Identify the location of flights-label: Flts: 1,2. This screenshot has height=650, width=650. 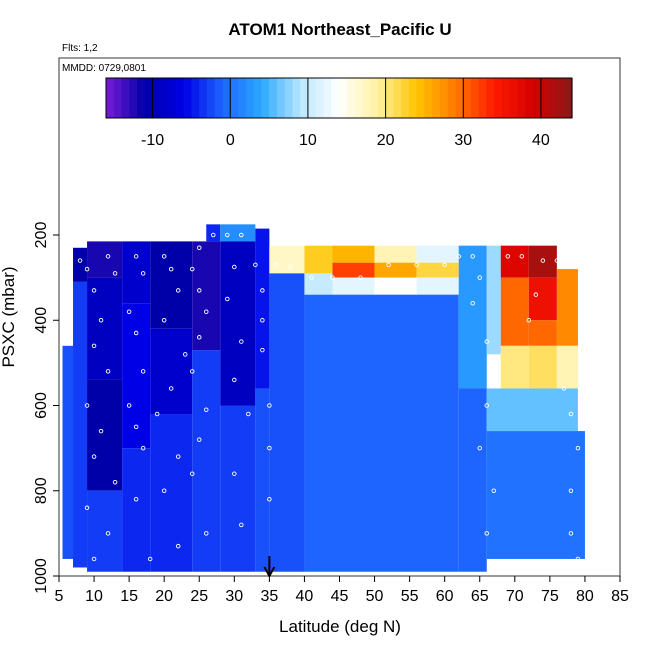
(80, 48).